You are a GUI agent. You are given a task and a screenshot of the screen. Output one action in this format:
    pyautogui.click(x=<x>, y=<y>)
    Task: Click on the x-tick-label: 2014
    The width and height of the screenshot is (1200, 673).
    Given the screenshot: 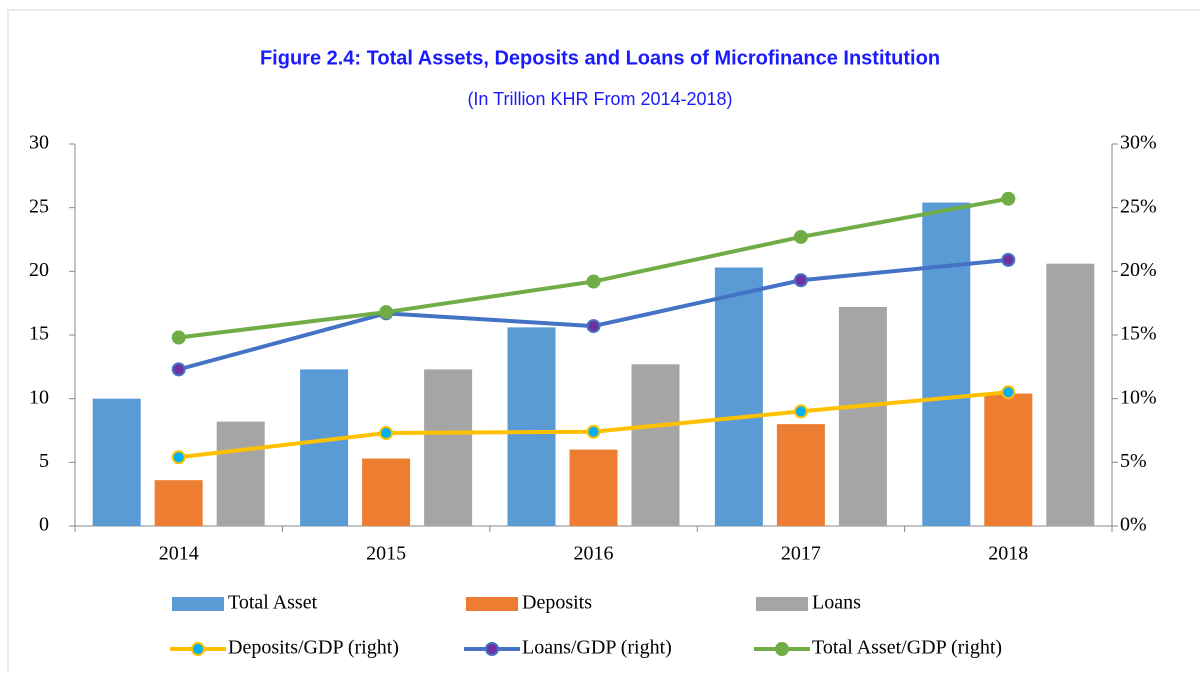 What is the action you would take?
    pyautogui.click(x=179, y=554)
    